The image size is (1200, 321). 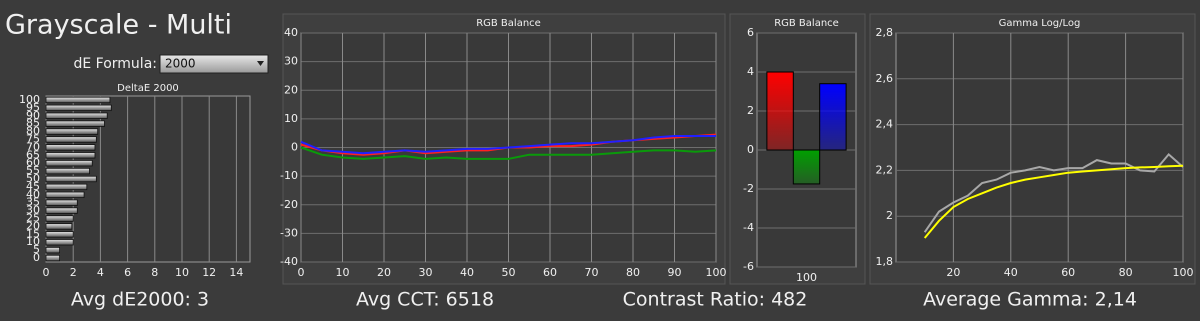 I want to click on y-tick-label: 100, so click(x=29, y=99).